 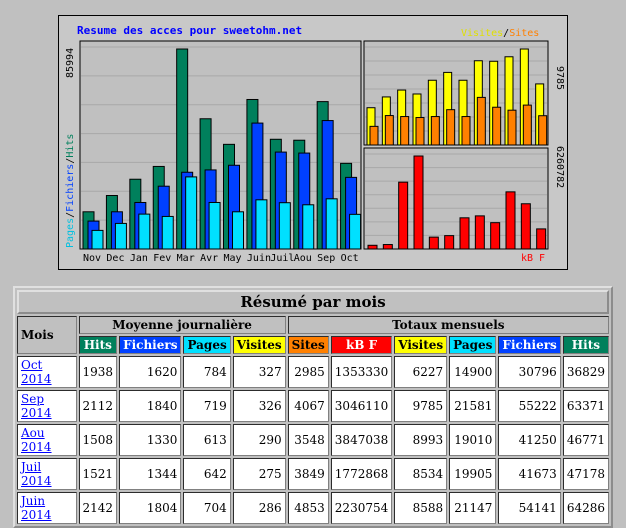 What do you see at coordinates (182, 325) in the screenshot?
I see `daily-average-header: Moyenne journalière` at bounding box center [182, 325].